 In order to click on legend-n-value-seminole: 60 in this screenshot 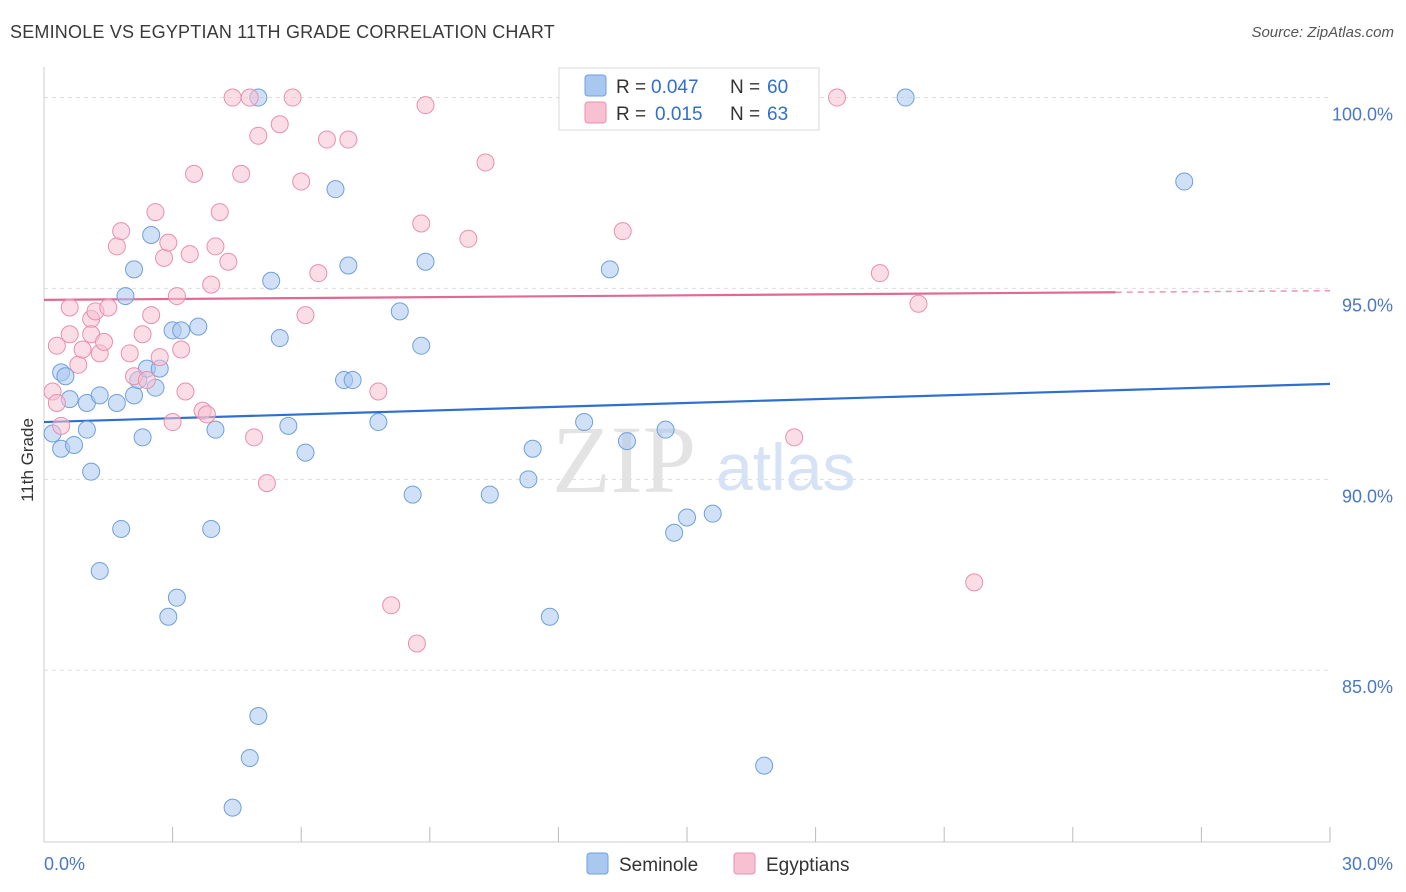, I will do `click(777, 87)`.